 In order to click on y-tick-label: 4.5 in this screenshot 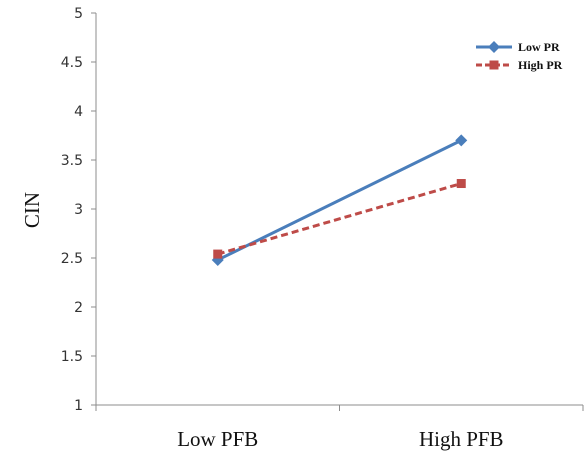, I will do `click(72, 63)`.